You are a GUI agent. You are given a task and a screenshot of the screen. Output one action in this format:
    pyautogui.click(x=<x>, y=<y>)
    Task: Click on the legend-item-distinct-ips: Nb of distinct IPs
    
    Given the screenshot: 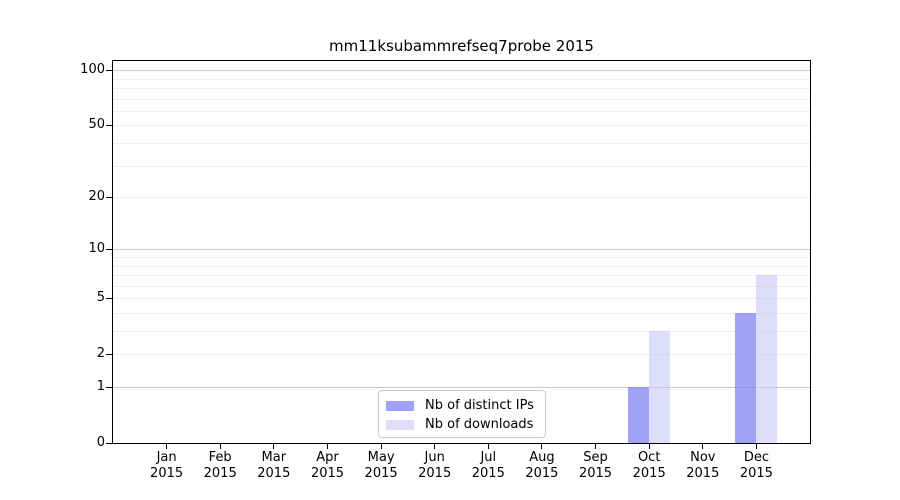 What is the action you would take?
    pyautogui.click(x=461, y=405)
    